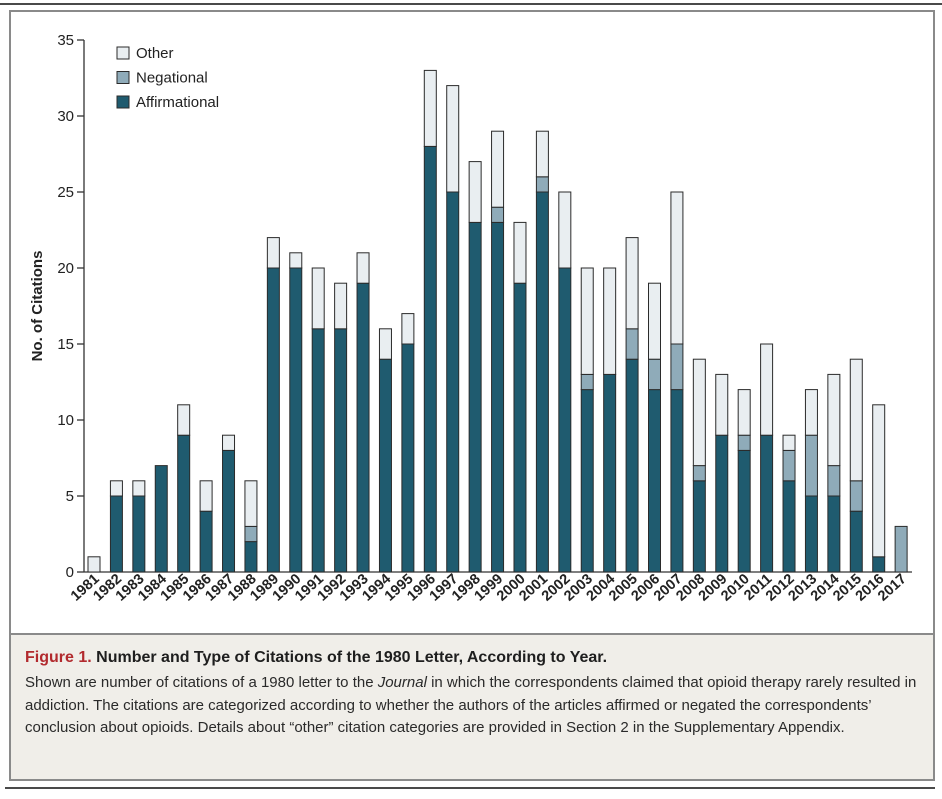  Describe the element at coordinates (699, 412) in the screenshot. I see `bar-2008-other` at that location.